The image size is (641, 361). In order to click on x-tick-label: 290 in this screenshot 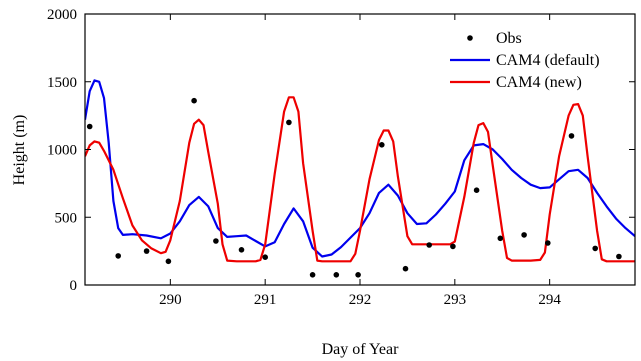, I will do `click(170, 300)`.